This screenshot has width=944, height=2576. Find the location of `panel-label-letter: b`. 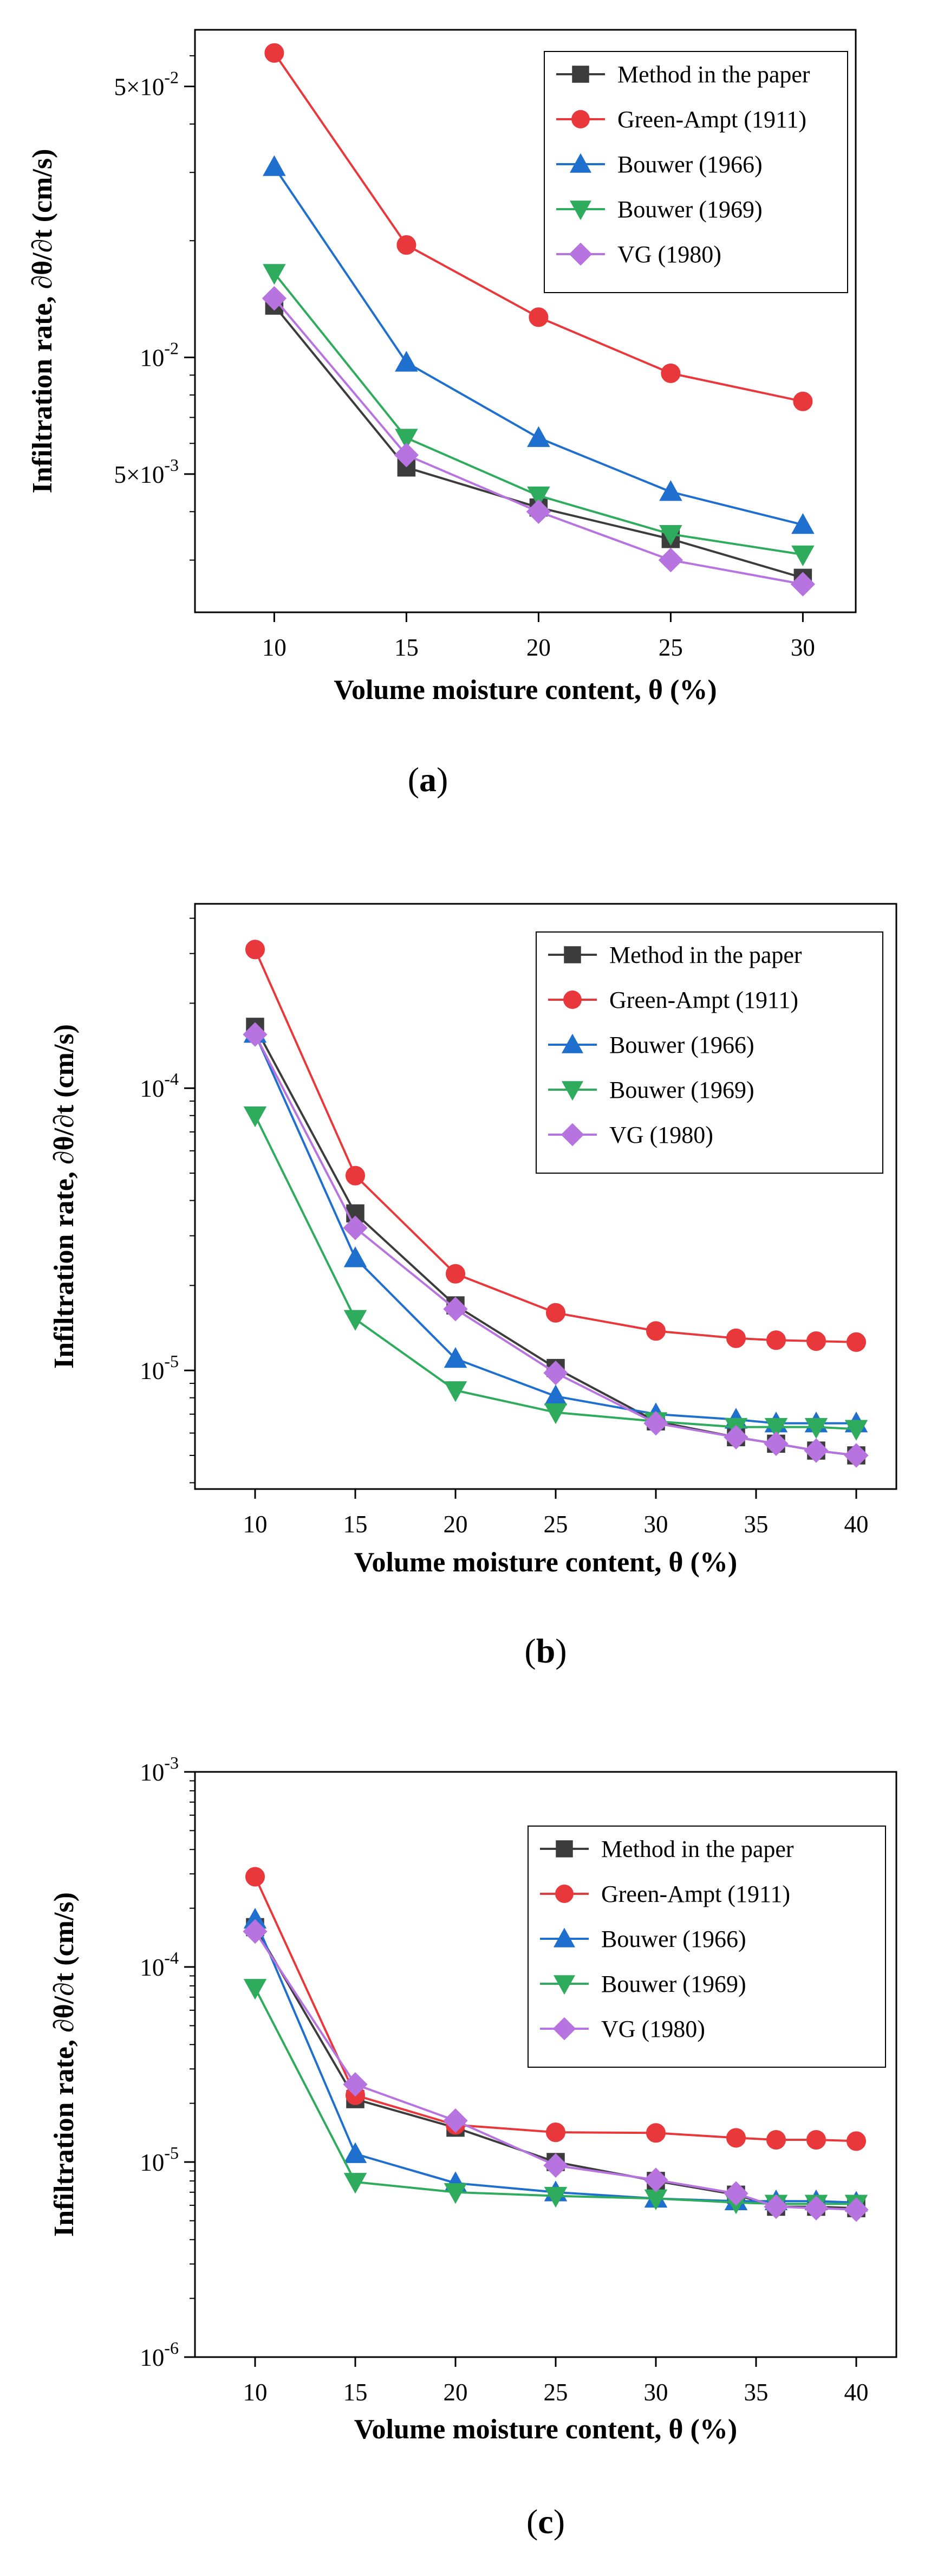

panel-label-letter: b is located at coordinates (546, 1651).